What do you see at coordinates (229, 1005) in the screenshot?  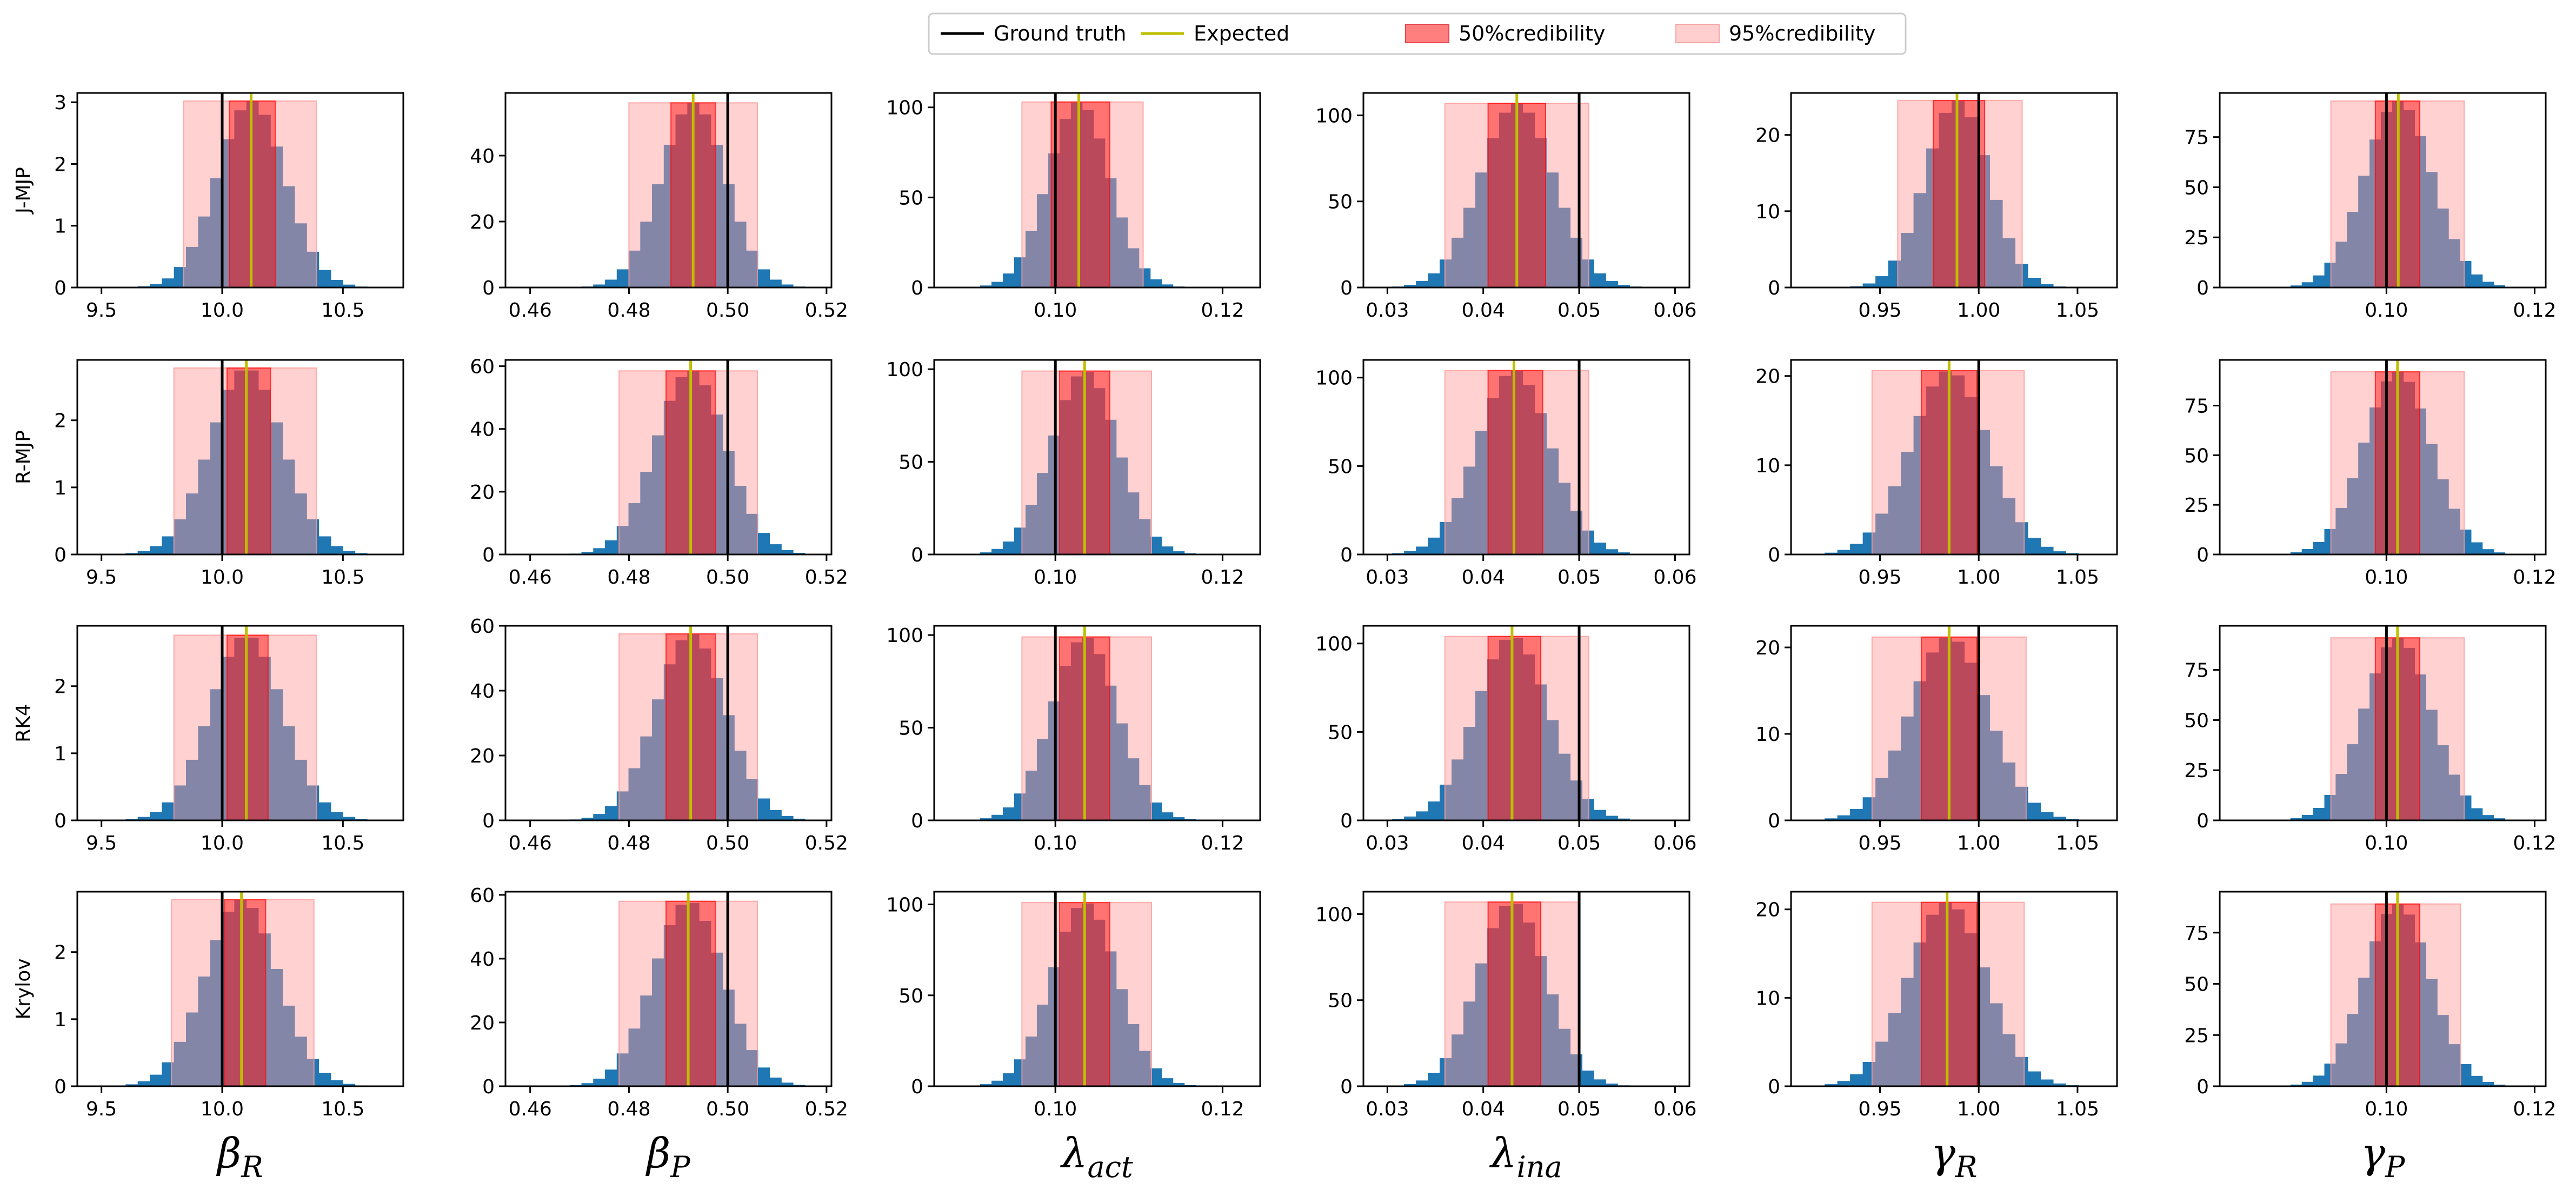 I see `histogram-panel: 9.5 10.0 10.5 0 1 2` at bounding box center [229, 1005].